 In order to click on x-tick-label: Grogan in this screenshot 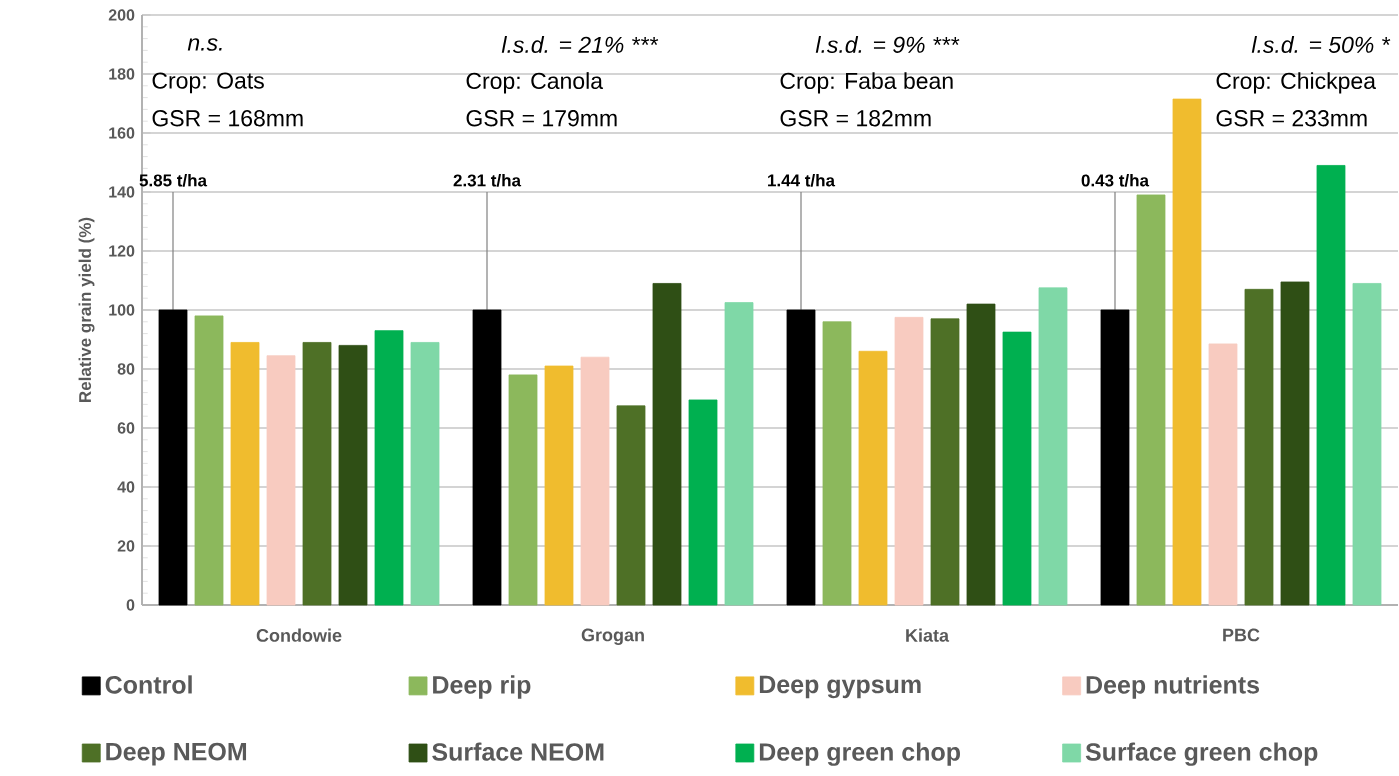, I will do `click(612, 636)`.